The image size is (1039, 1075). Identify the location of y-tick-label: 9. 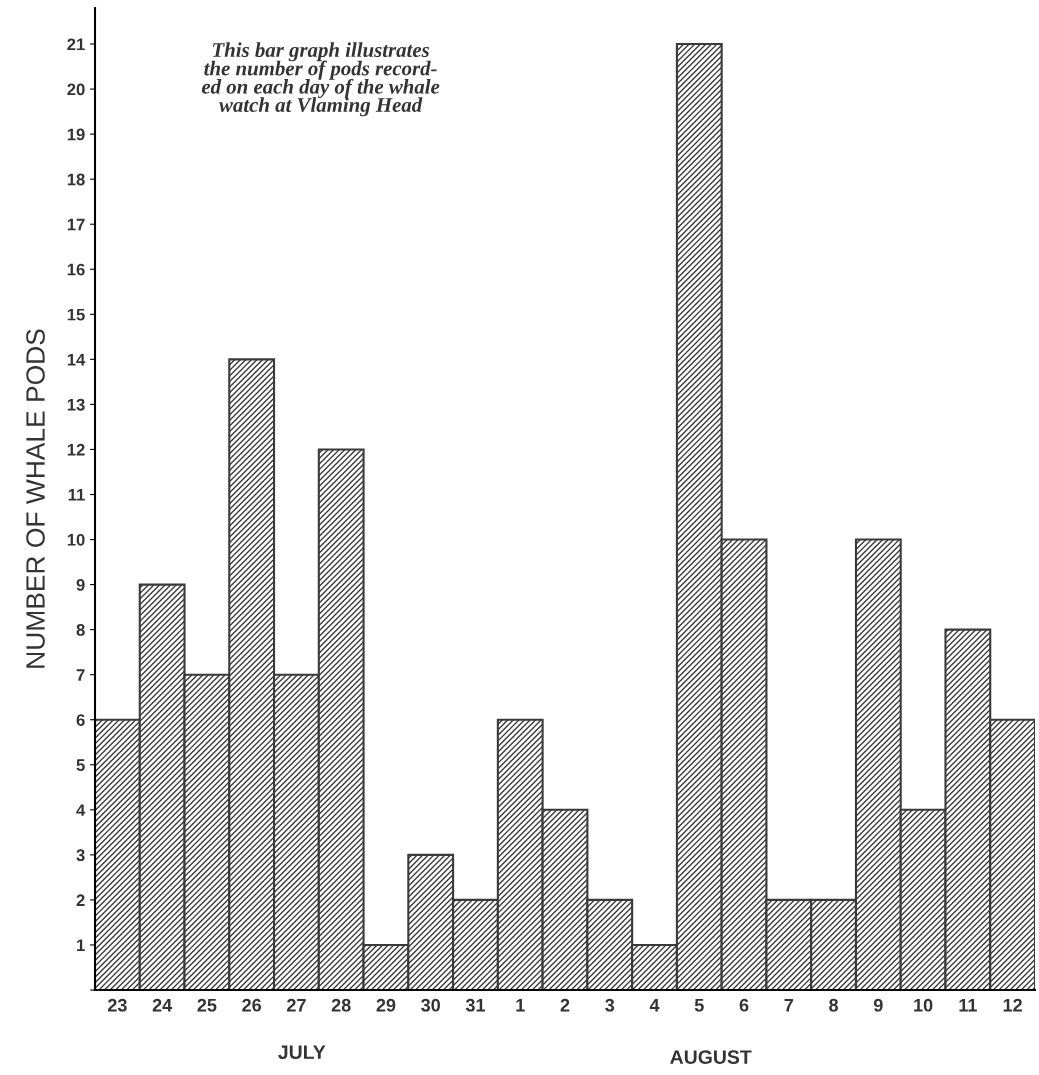
(80, 584).